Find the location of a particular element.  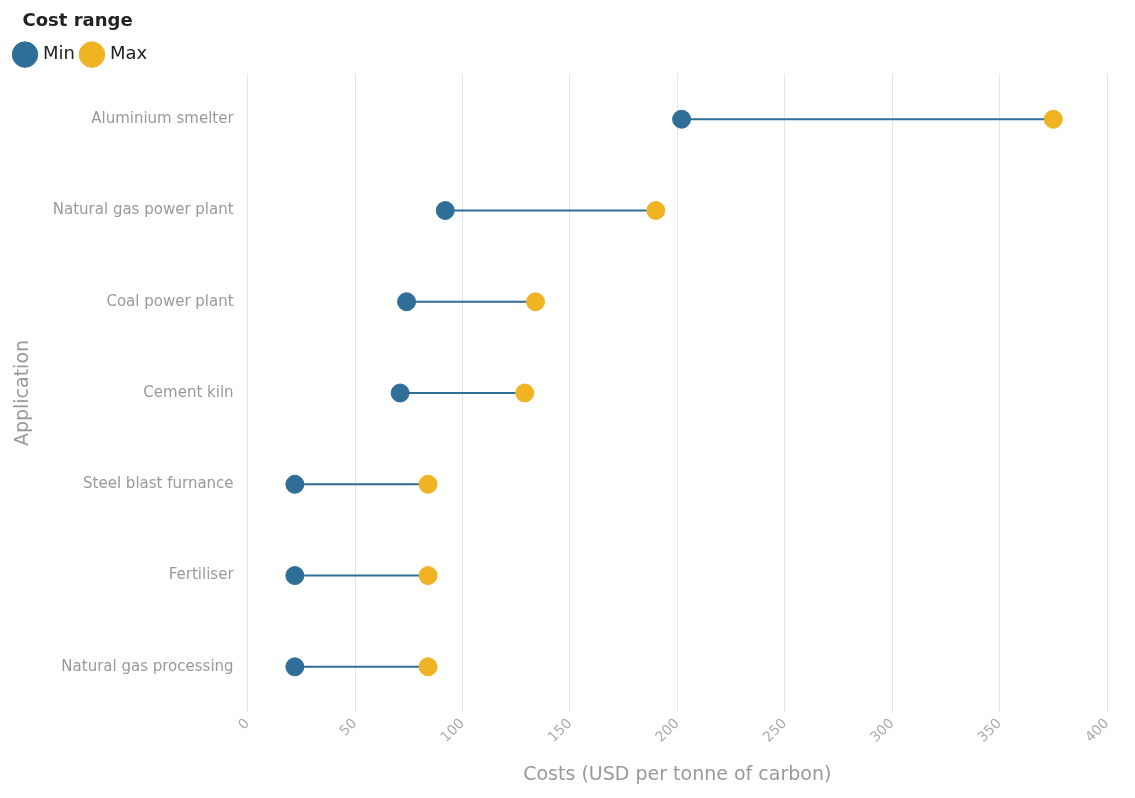

x-tick-label: 400 is located at coordinates (1096, 729).